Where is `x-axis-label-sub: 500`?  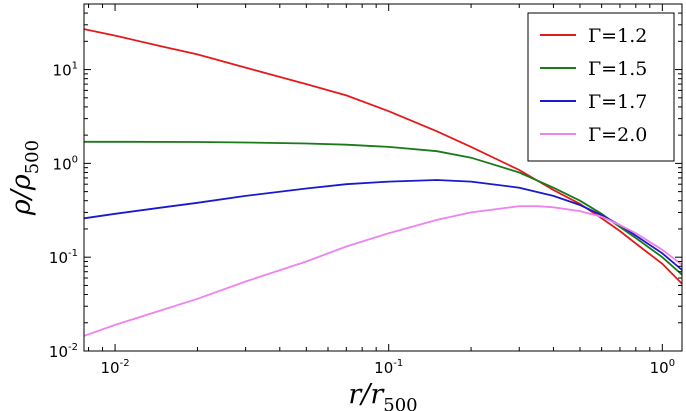 x-axis-label-sub: 500 is located at coordinates (400, 403).